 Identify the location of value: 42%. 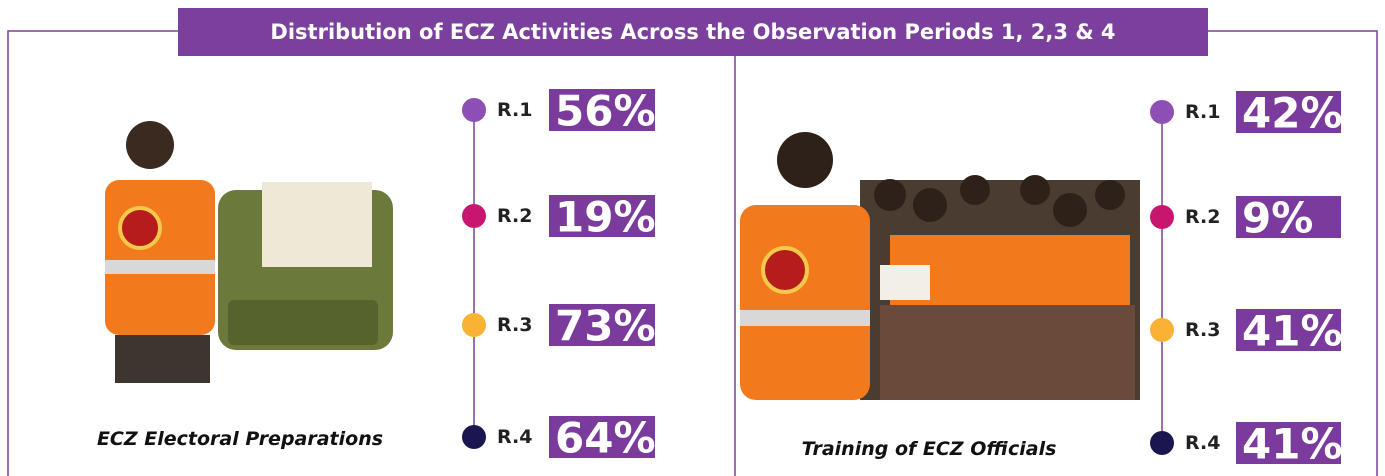
(1292, 113).